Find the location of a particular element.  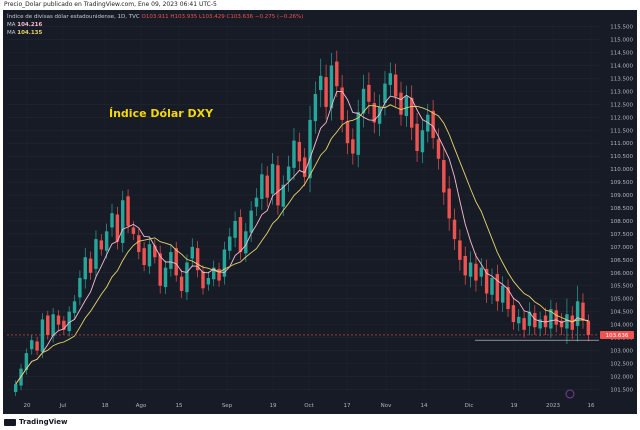

y-tick-label: 108.000 is located at coordinates (621, 222).